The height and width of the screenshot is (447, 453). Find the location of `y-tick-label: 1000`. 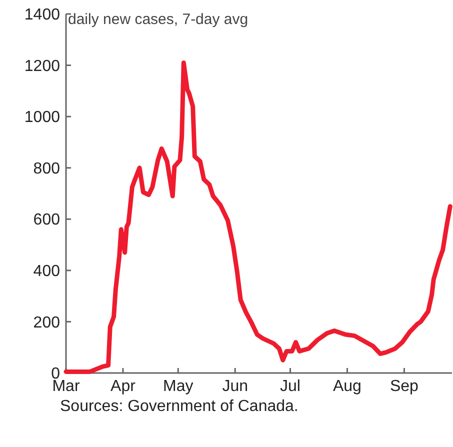

y-tick-label: 1000 is located at coordinates (42, 117).